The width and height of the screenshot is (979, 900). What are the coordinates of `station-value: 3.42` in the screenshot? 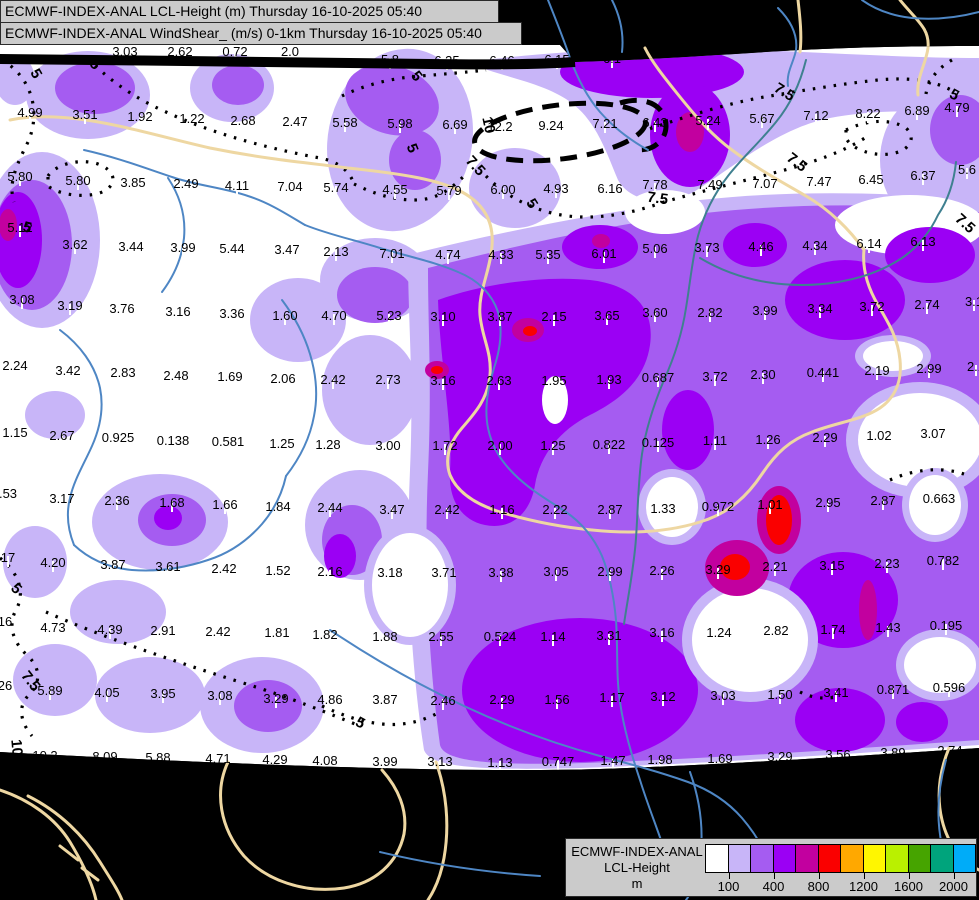 It's located at (67, 370).